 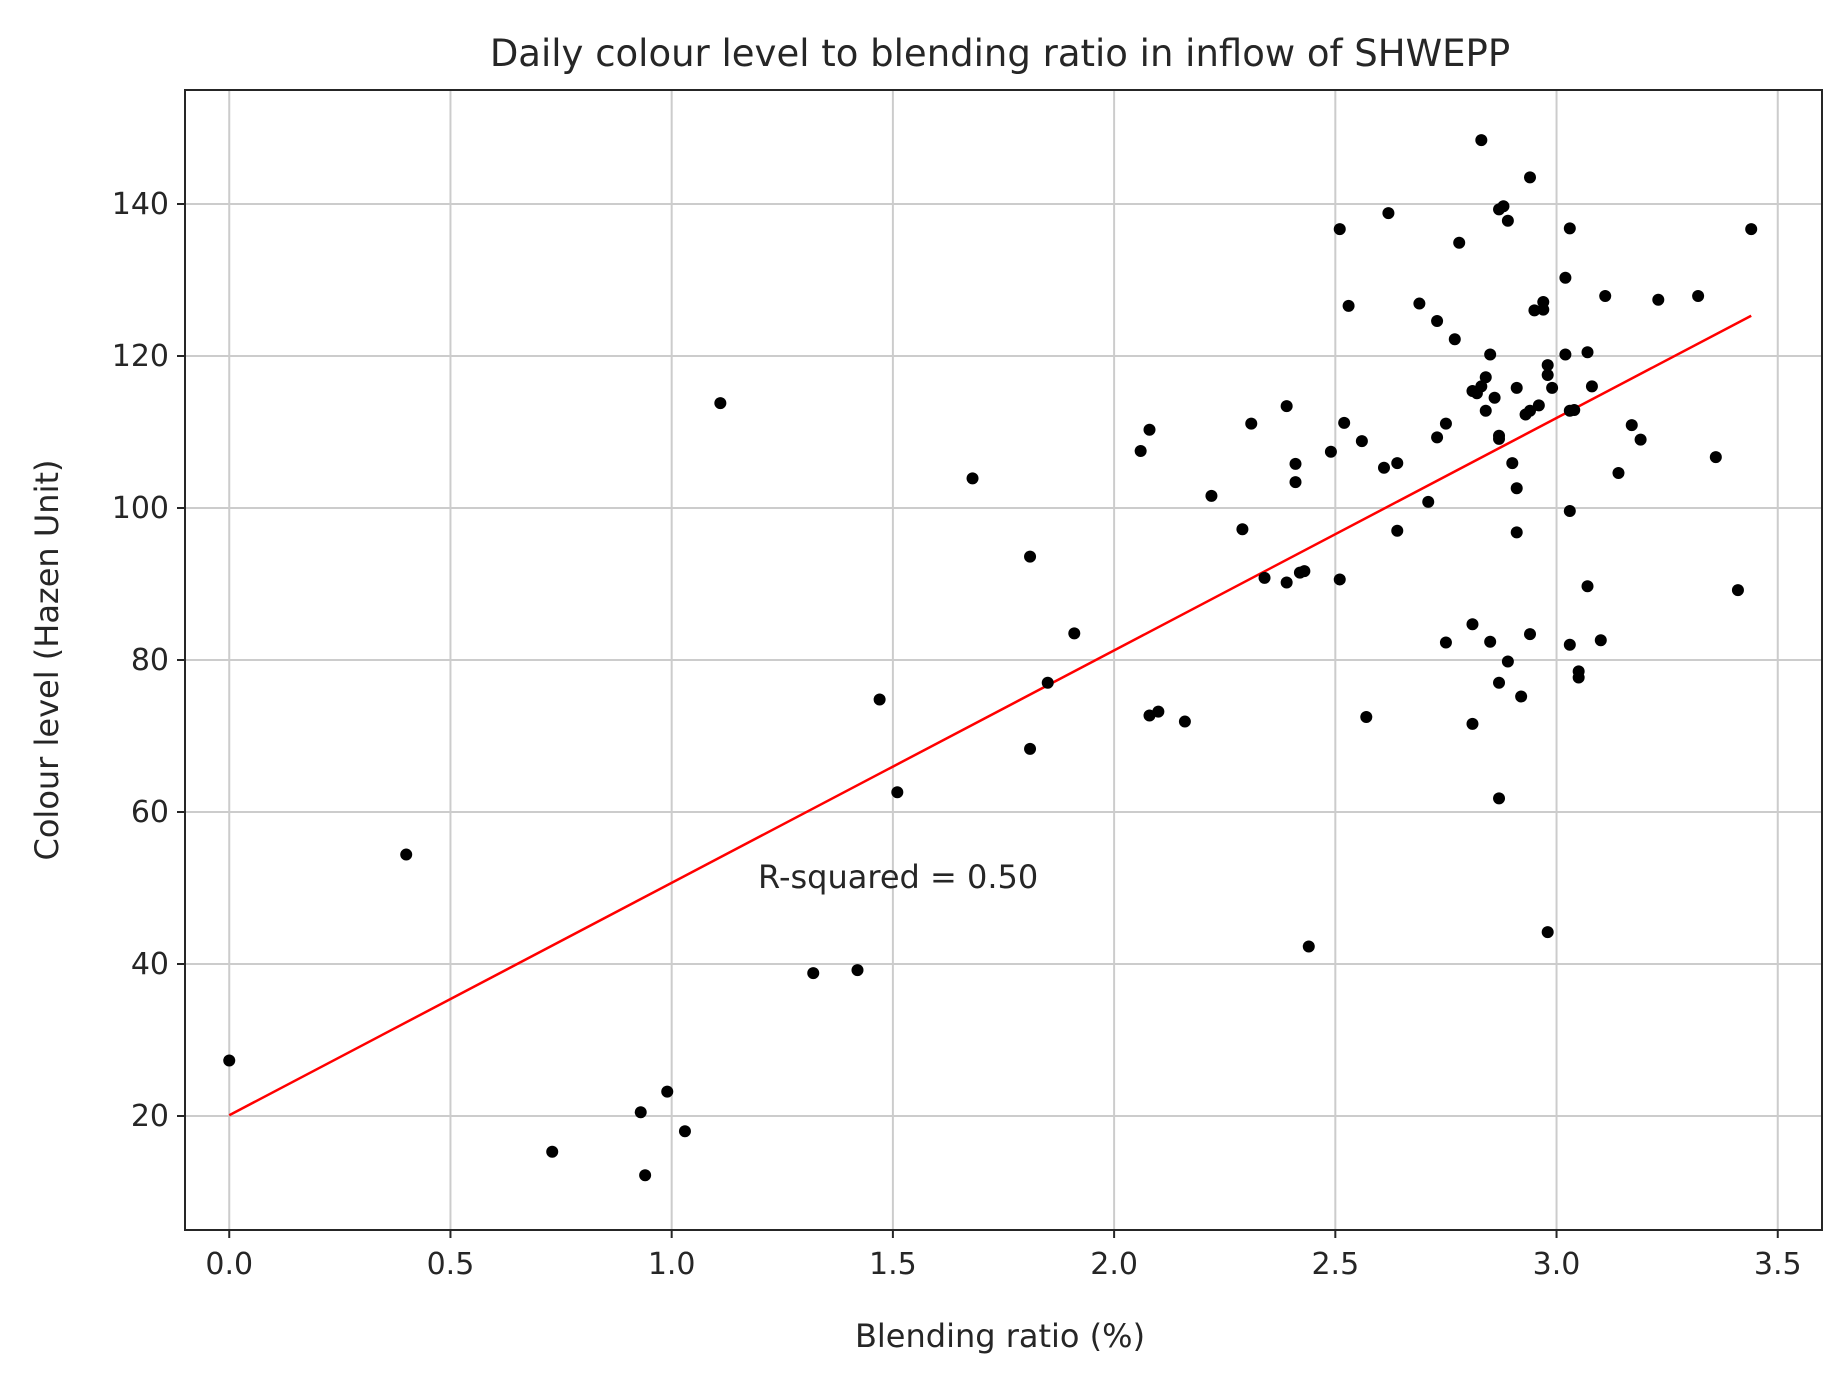 I want to click on x-axis-label: Blending ratio (%), so click(x=1000, y=1336).